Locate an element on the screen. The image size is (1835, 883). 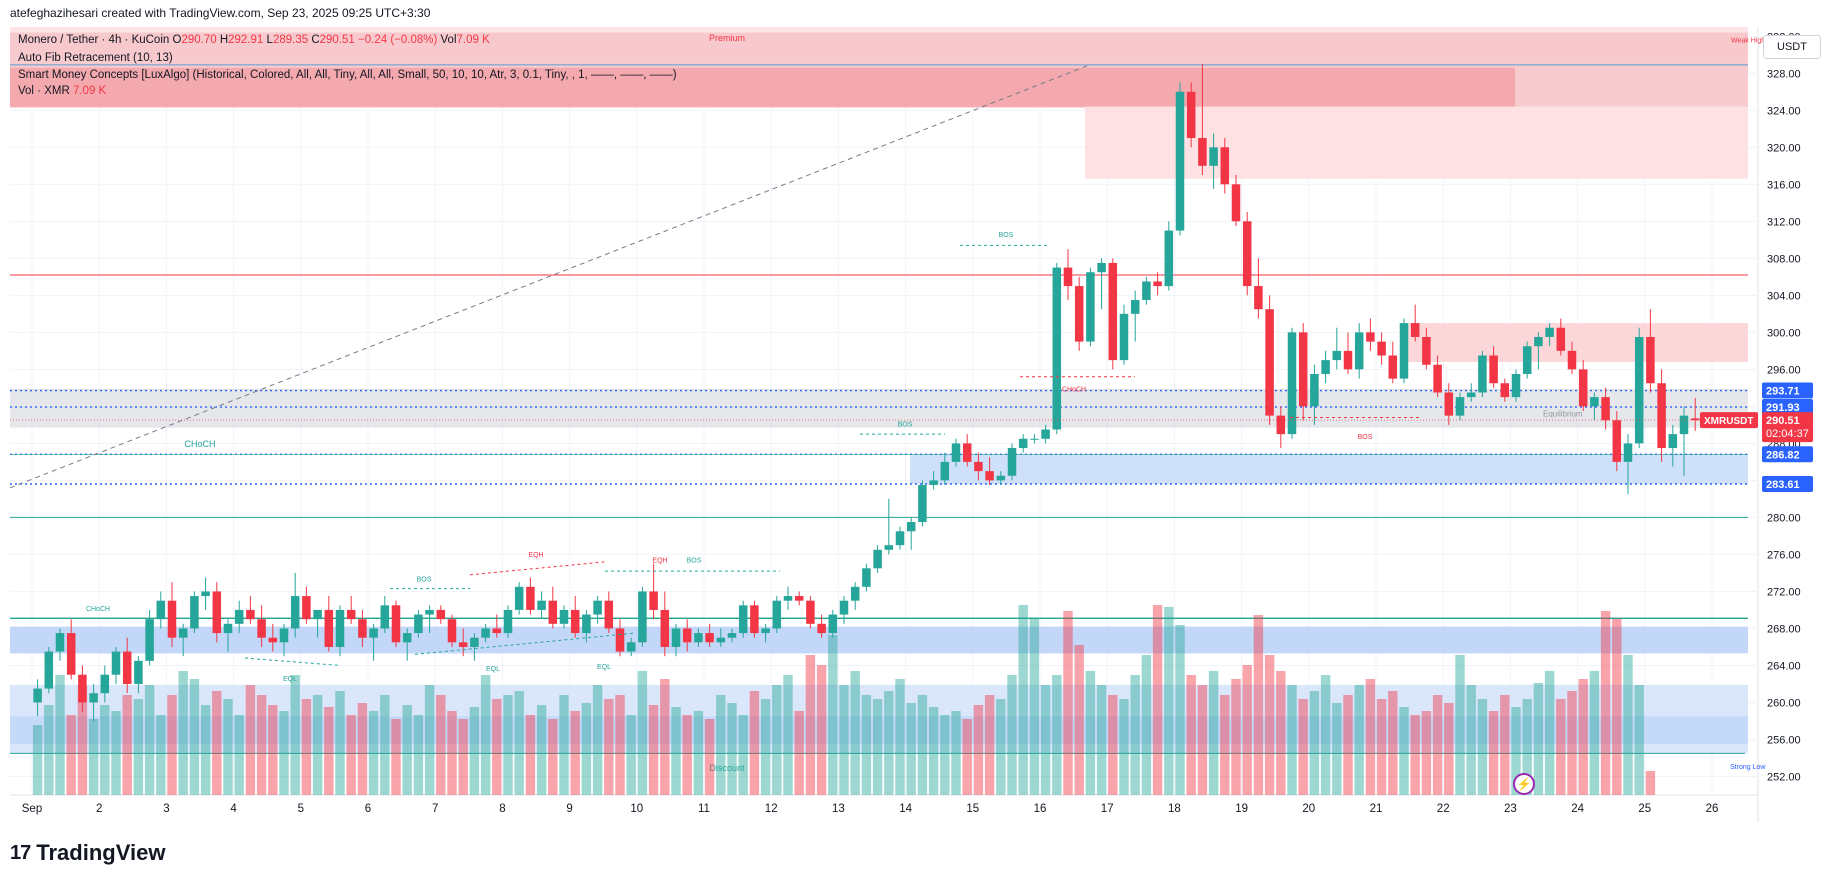
eqh-label: EQH is located at coordinates (535, 555).